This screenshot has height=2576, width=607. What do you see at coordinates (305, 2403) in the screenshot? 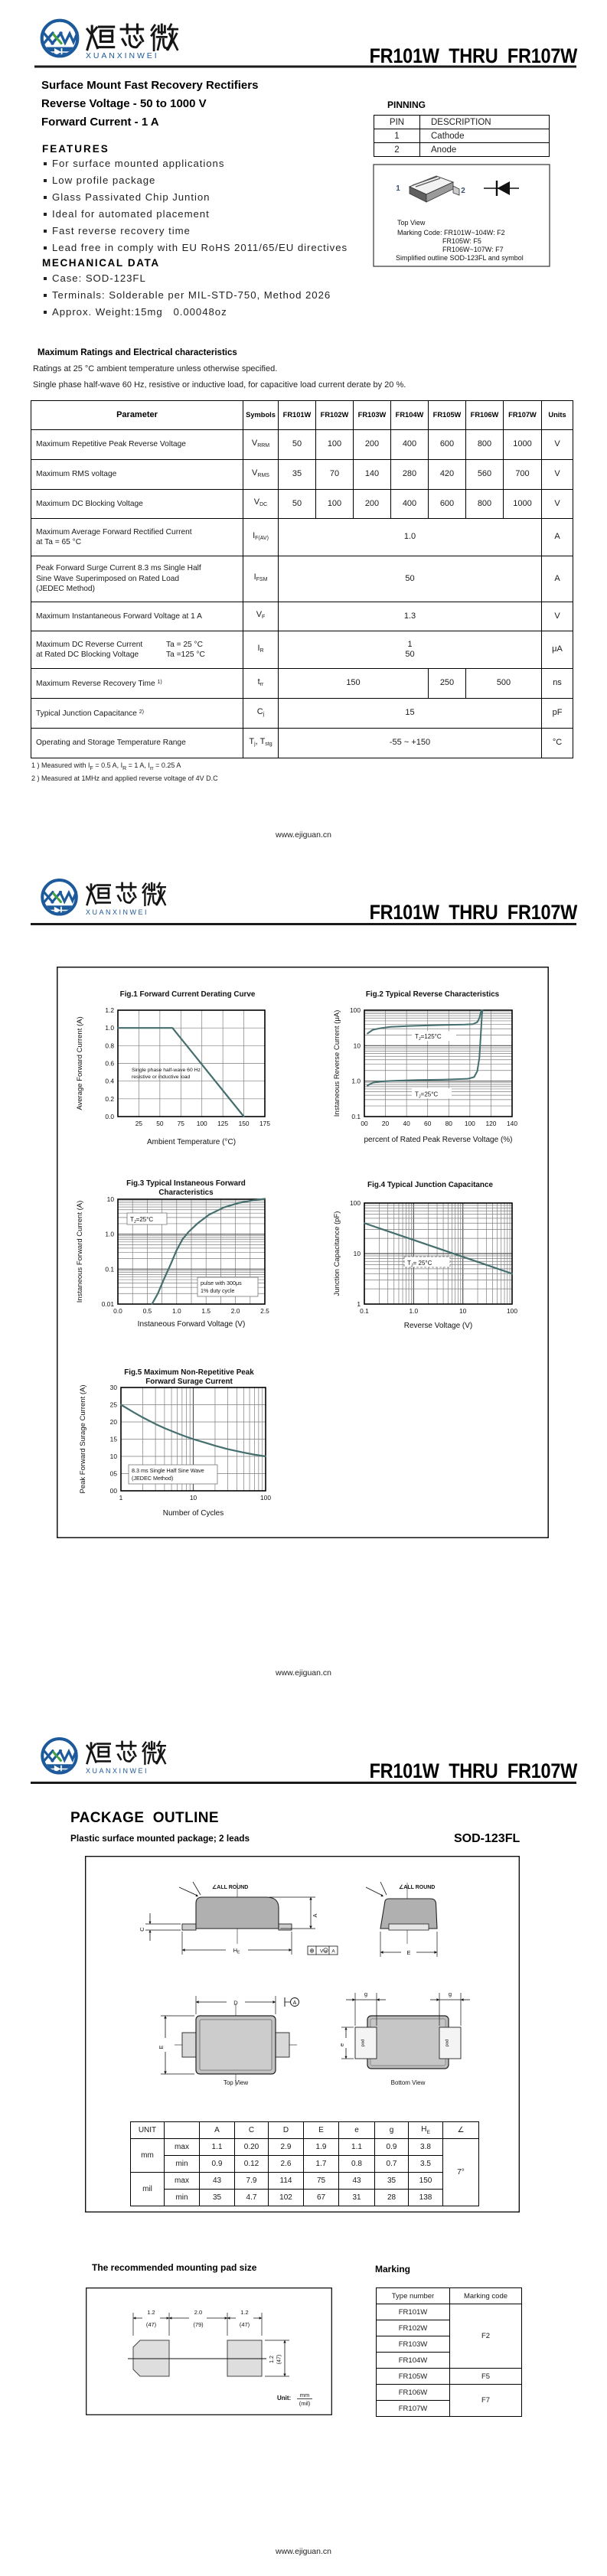
I see `svg-text: (mil)` at bounding box center [305, 2403].